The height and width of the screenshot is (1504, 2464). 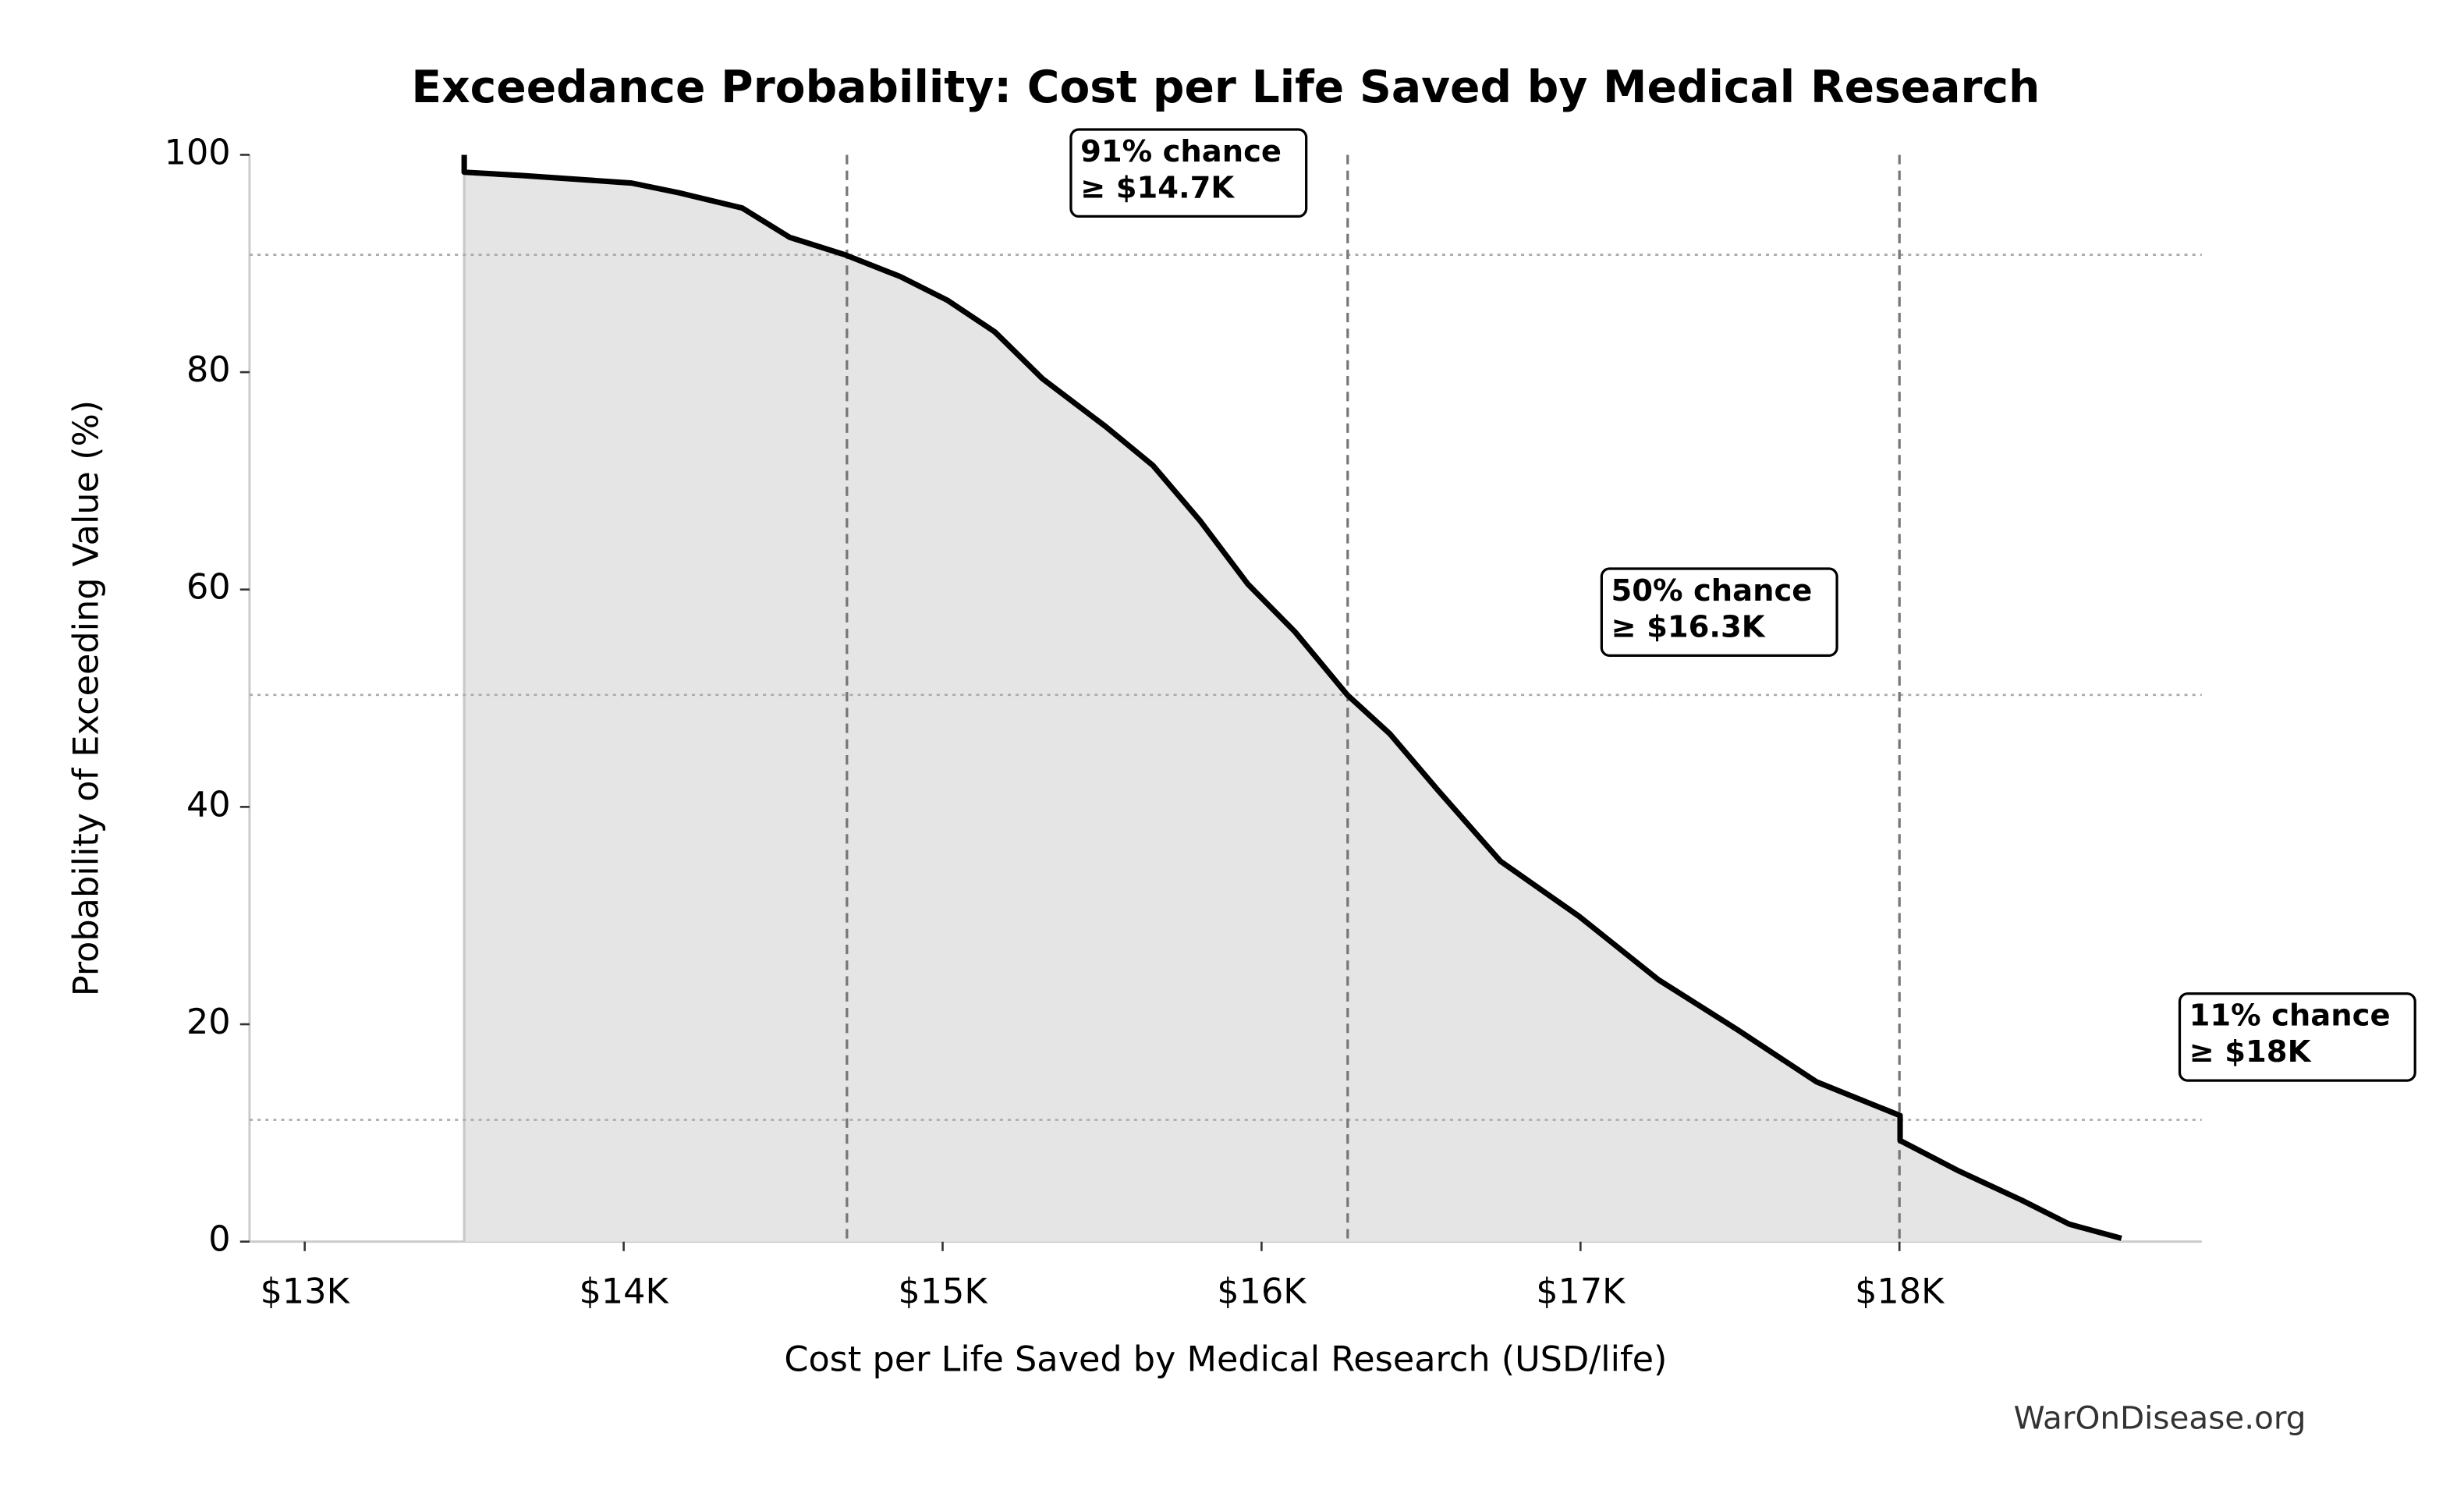 What do you see at coordinates (208, 587) in the screenshot?
I see `y-tick-label: 60` at bounding box center [208, 587].